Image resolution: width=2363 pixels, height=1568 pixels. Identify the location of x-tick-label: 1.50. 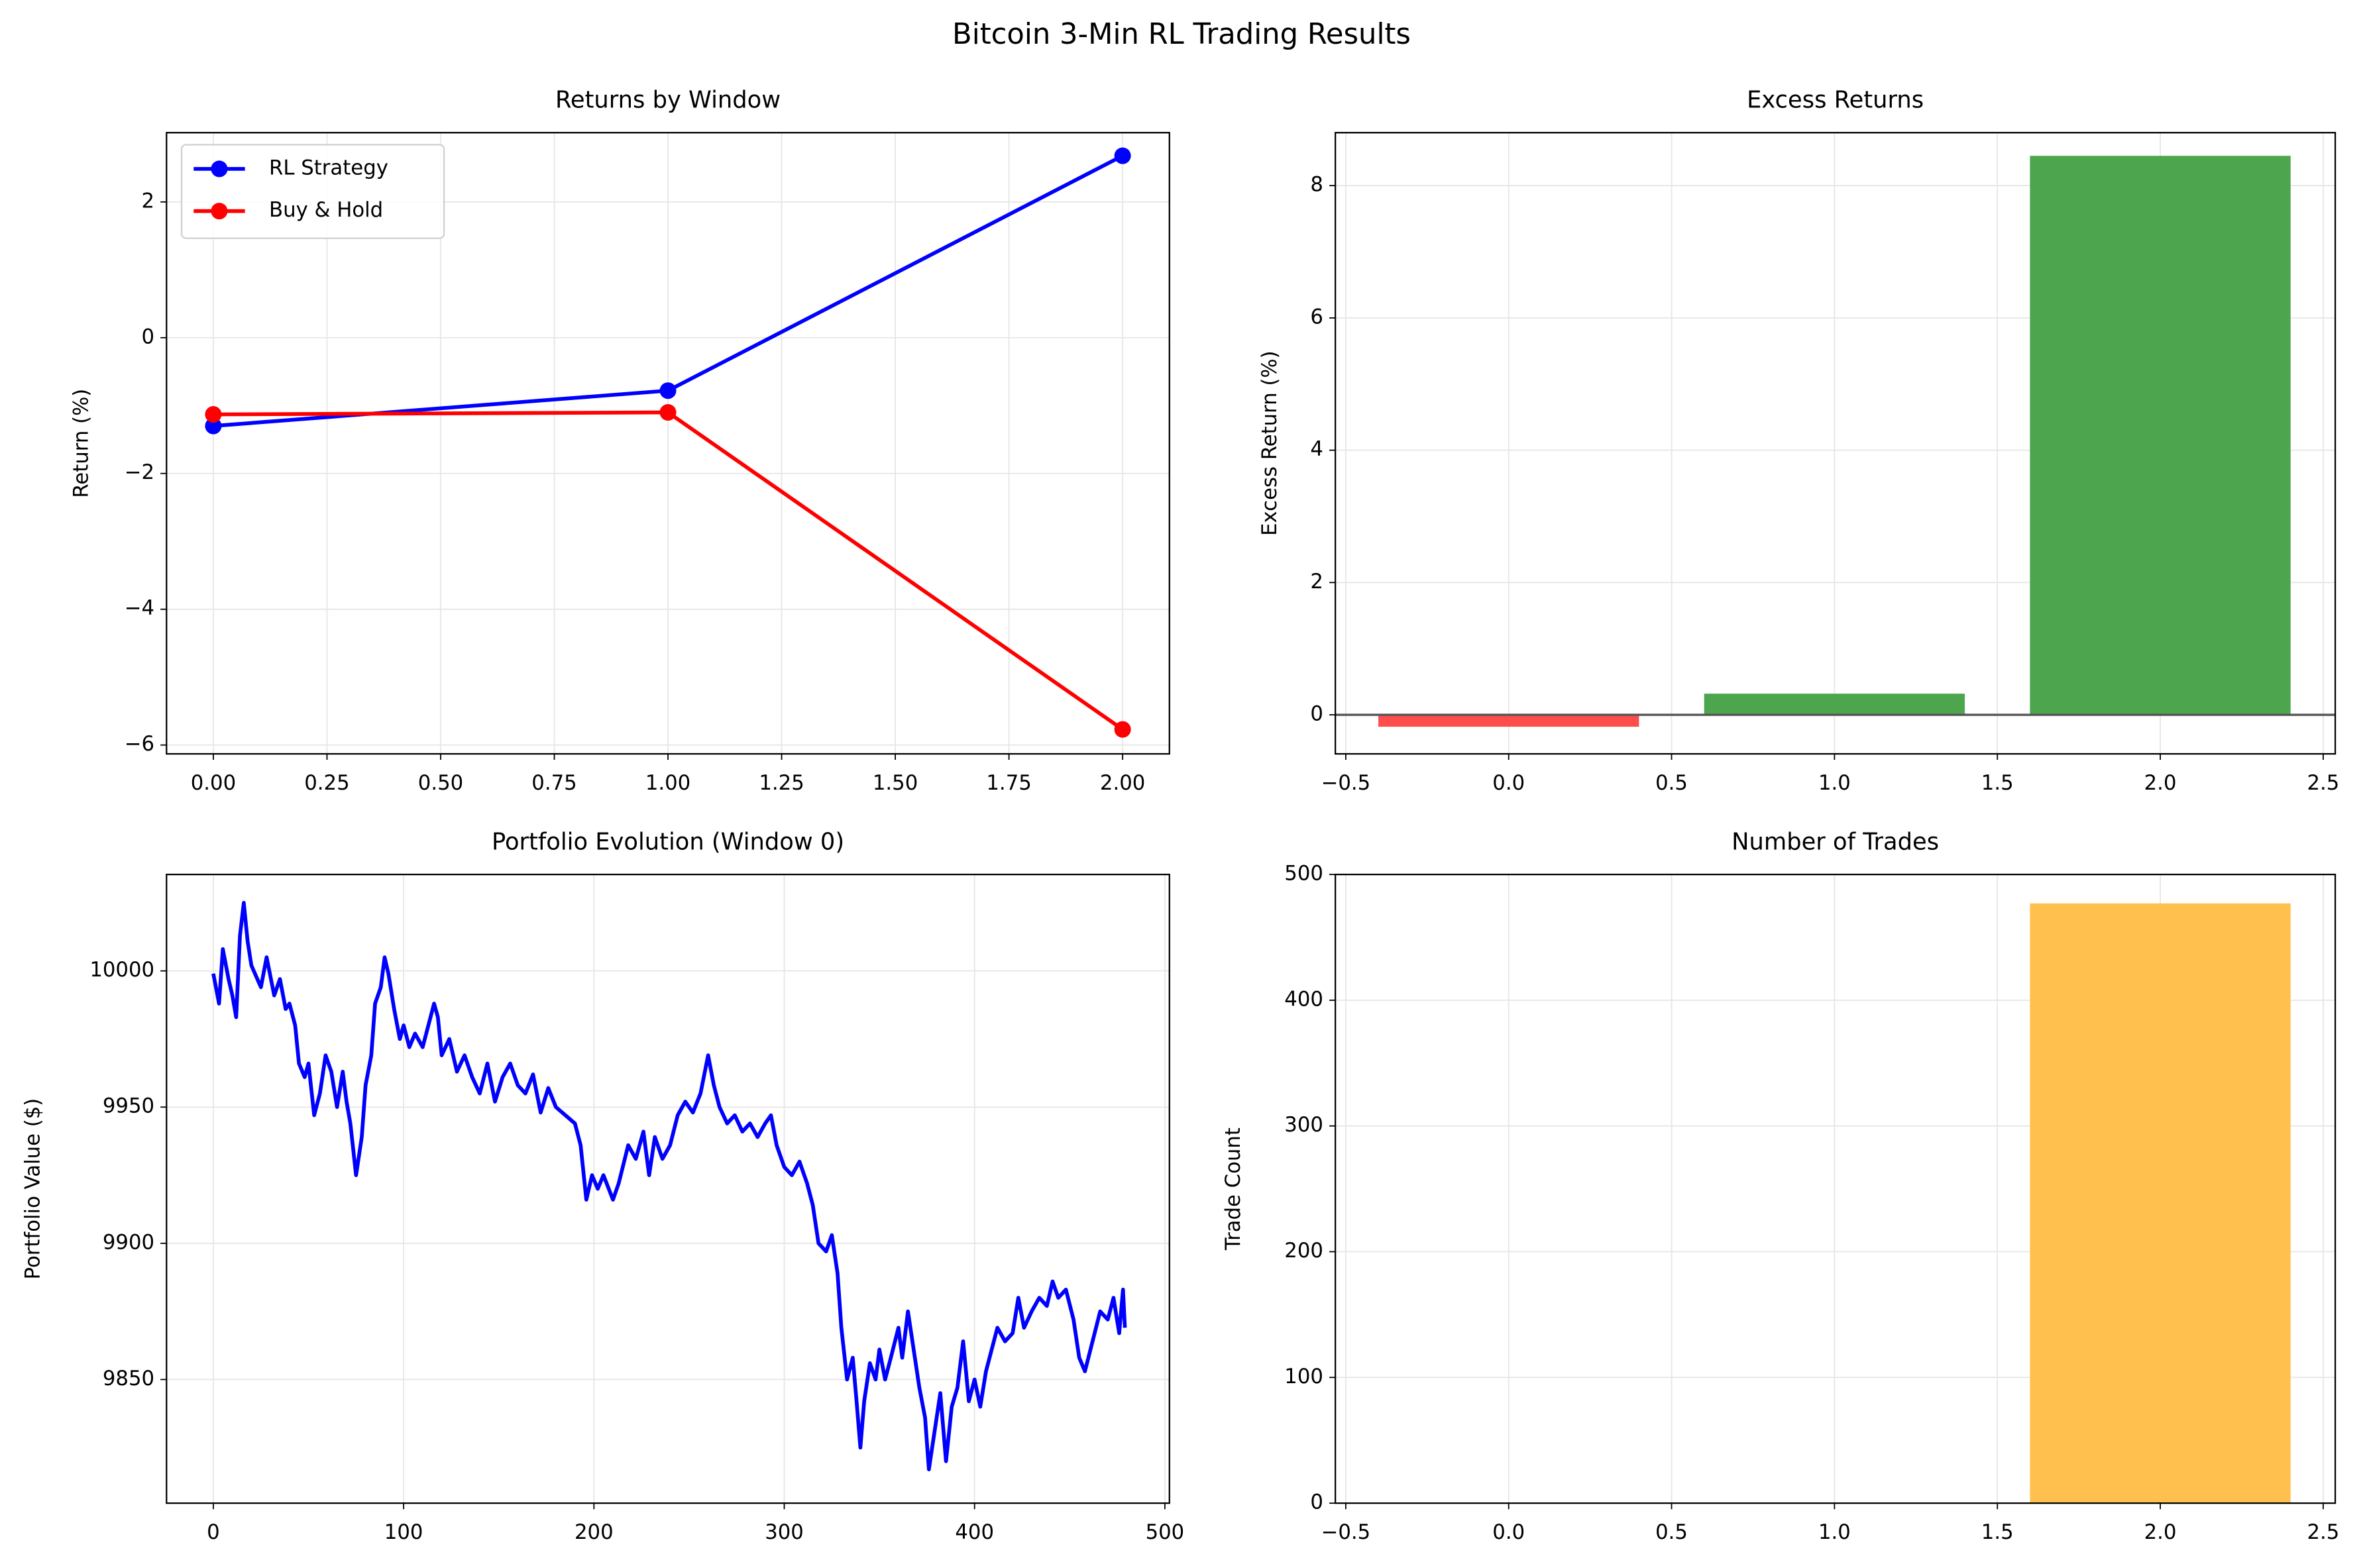
(895, 783).